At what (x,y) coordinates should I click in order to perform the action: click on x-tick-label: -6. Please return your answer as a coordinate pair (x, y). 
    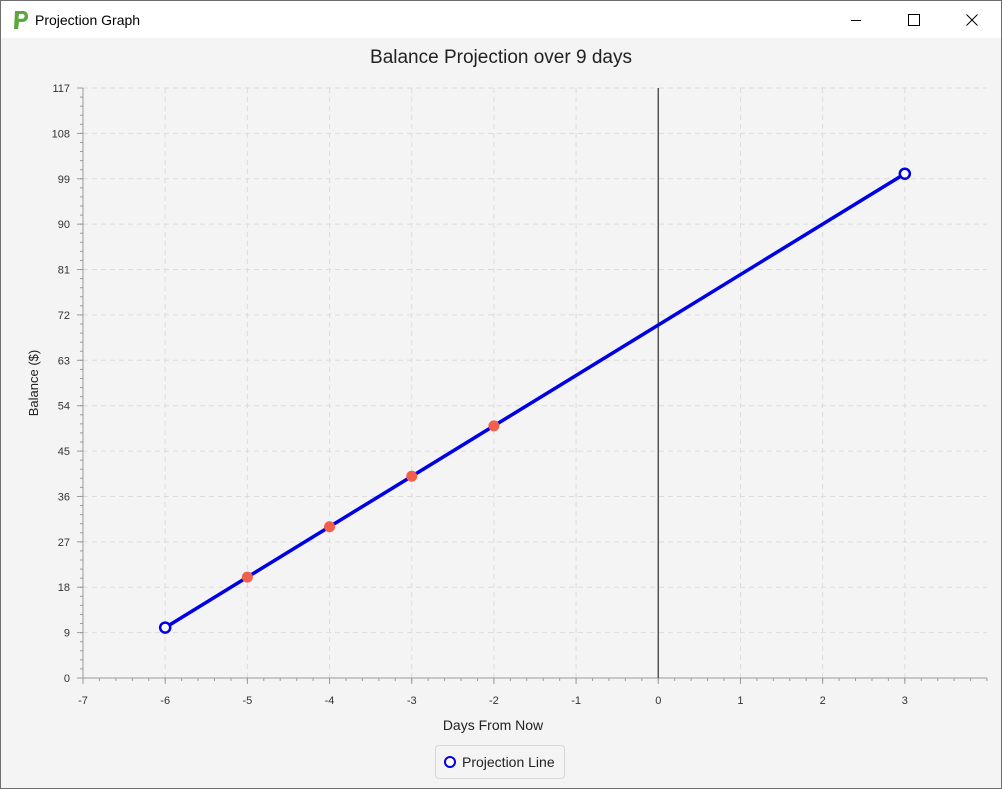
    Looking at the image, I should click on (165, 701).